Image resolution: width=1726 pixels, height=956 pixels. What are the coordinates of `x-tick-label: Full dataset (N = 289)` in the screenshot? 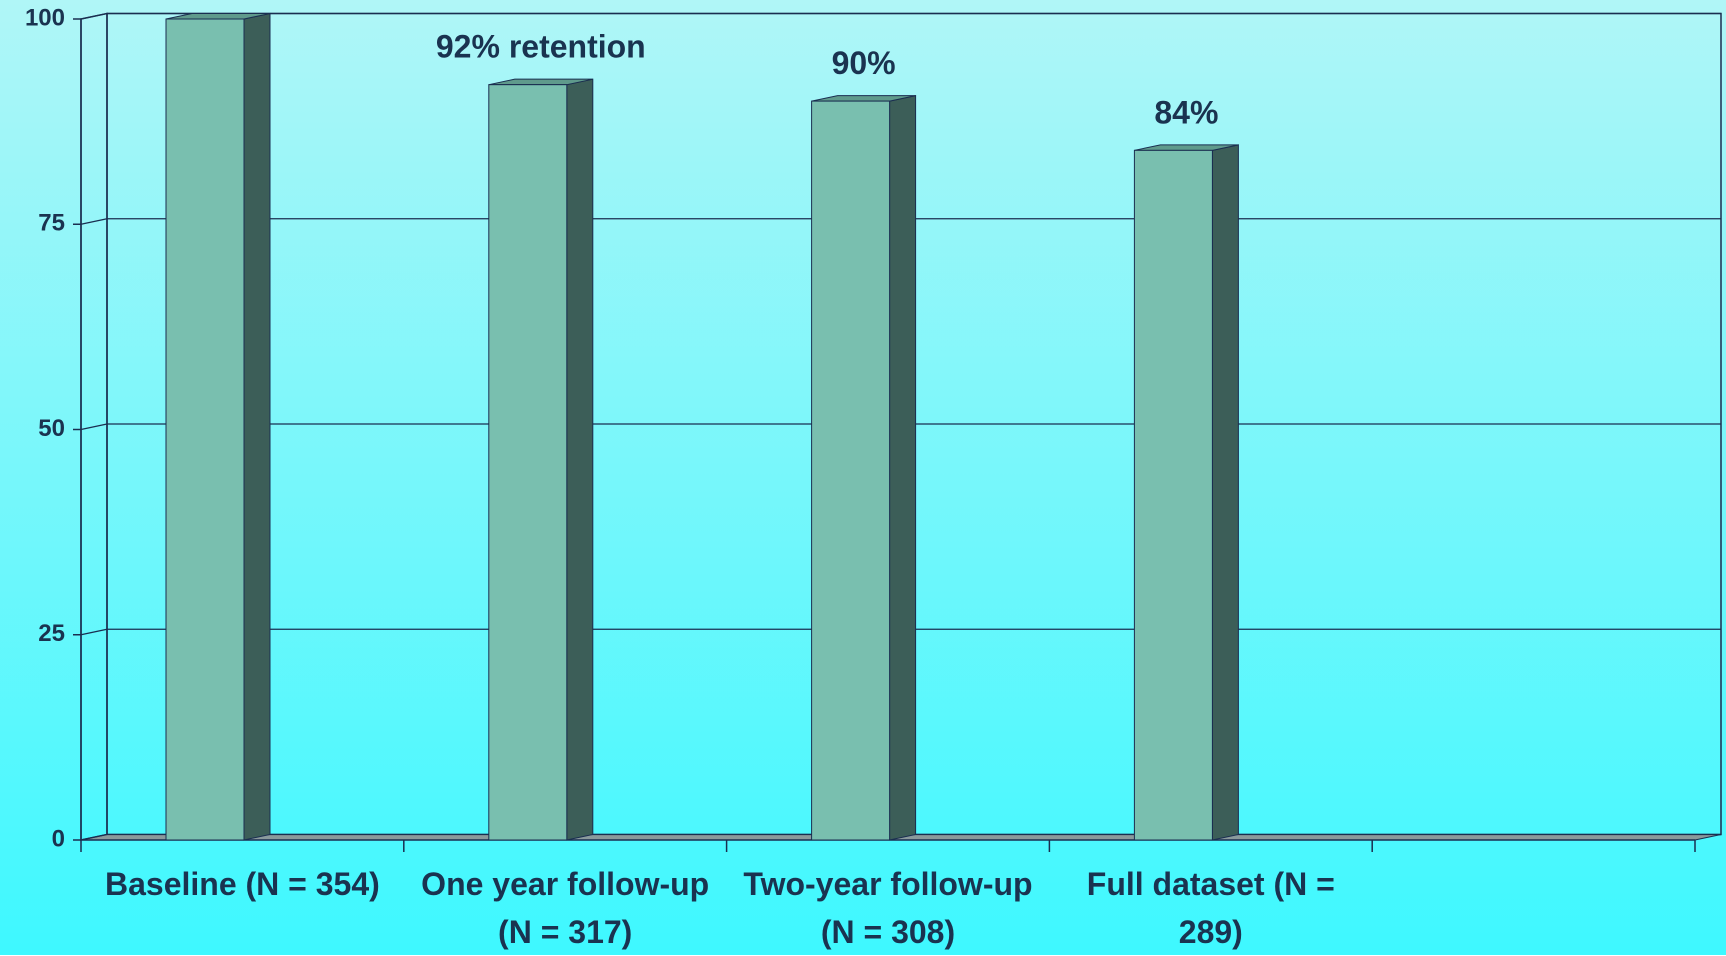 It's located at (1210, 908).